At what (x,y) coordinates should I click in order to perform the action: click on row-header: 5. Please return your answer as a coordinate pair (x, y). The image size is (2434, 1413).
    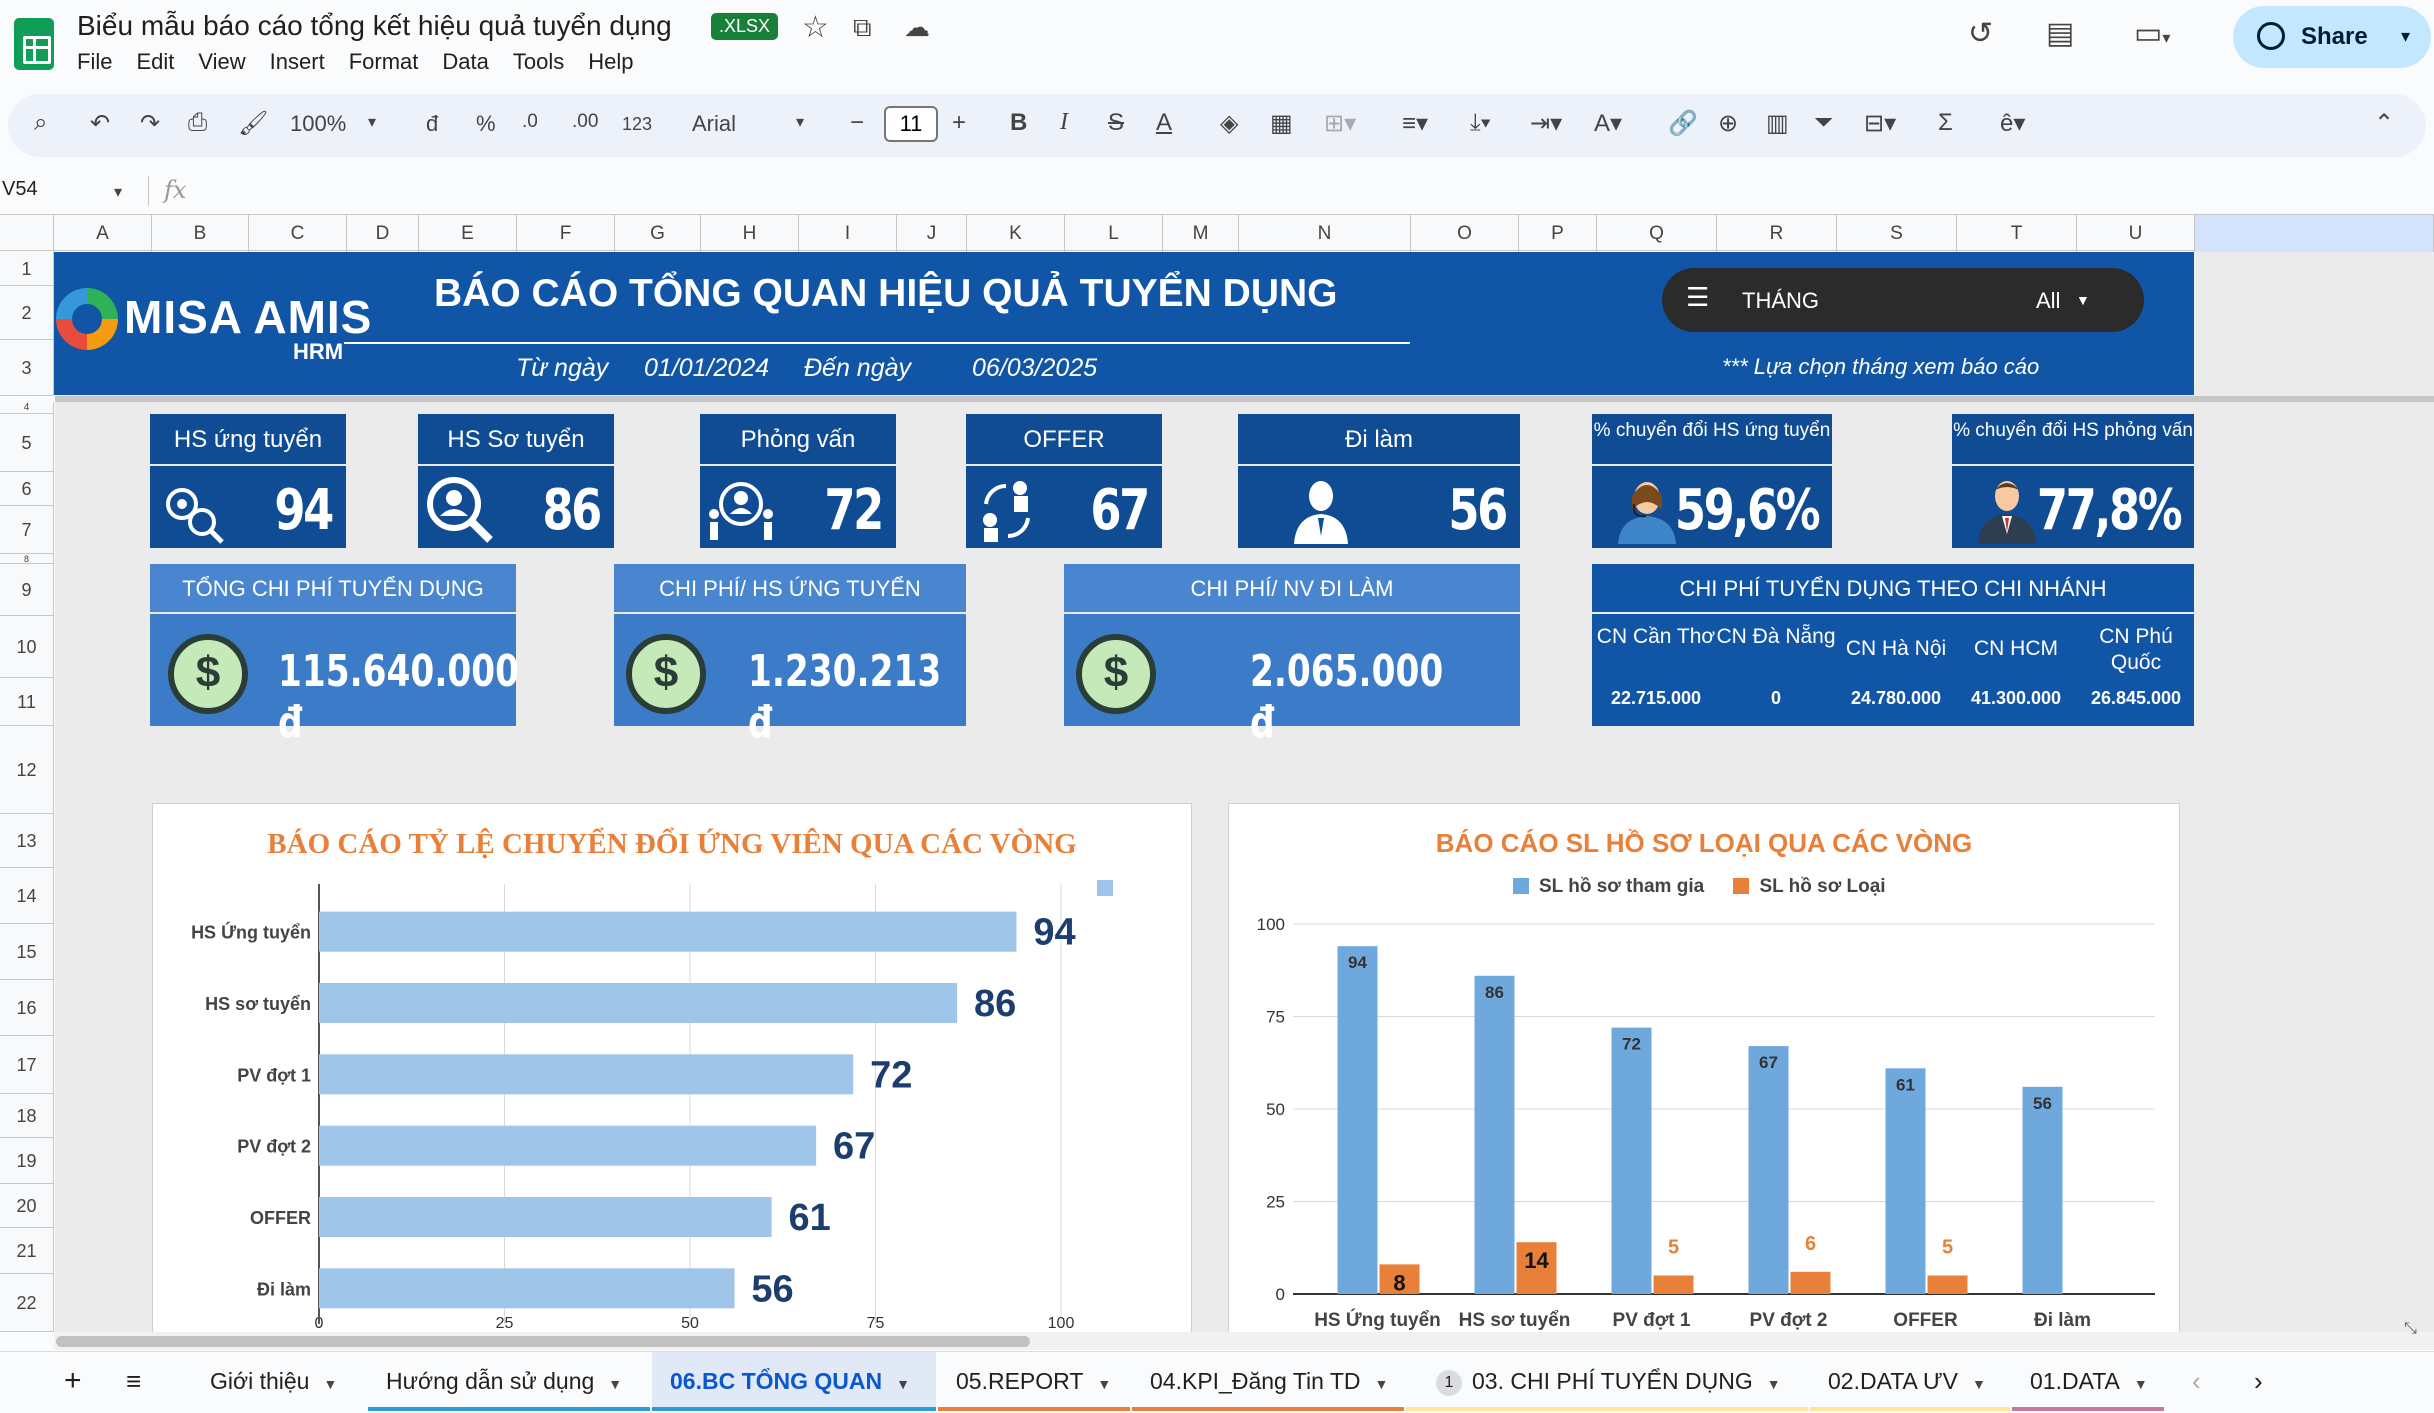
    Looking at the image, I should click on (27, 443).